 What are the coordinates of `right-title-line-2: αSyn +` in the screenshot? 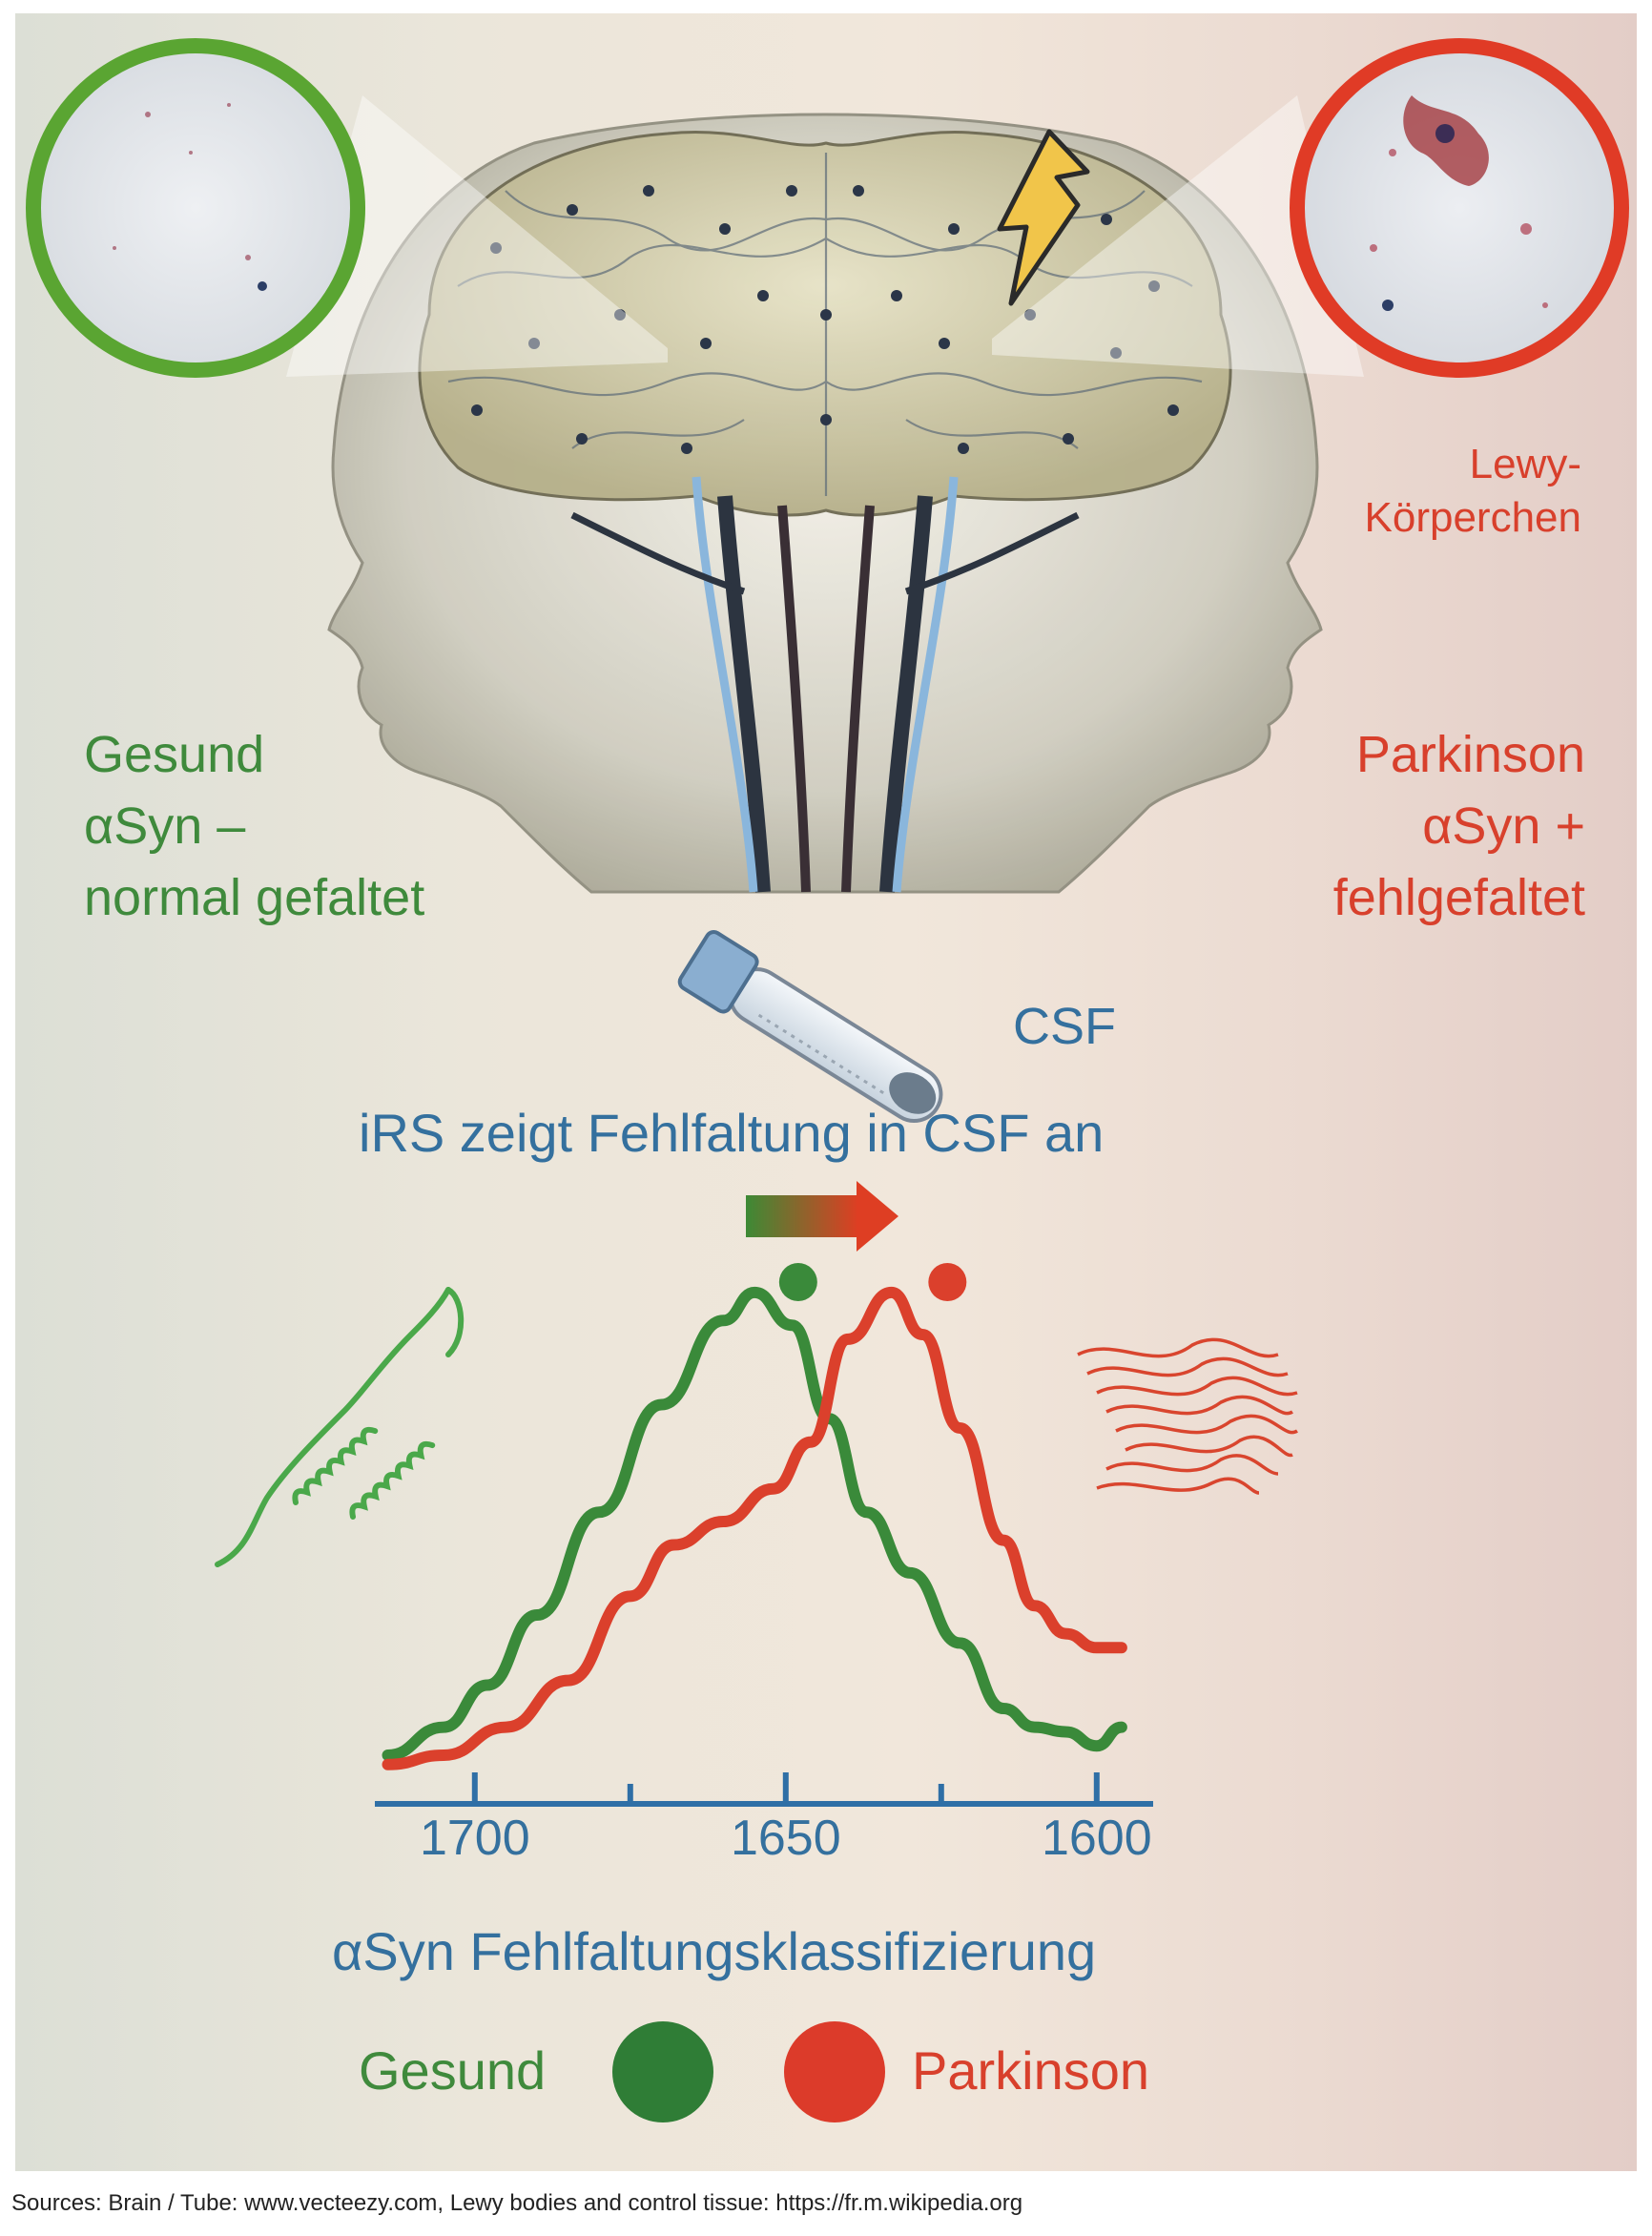 It's located at (1503, 826).